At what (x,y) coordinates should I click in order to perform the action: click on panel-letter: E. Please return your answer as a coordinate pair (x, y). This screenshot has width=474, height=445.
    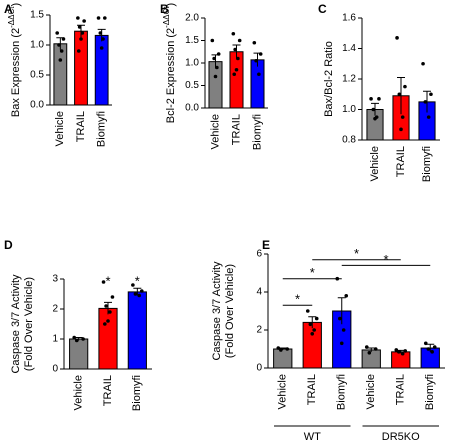
    Looking at the image, I should click on (266, 245).